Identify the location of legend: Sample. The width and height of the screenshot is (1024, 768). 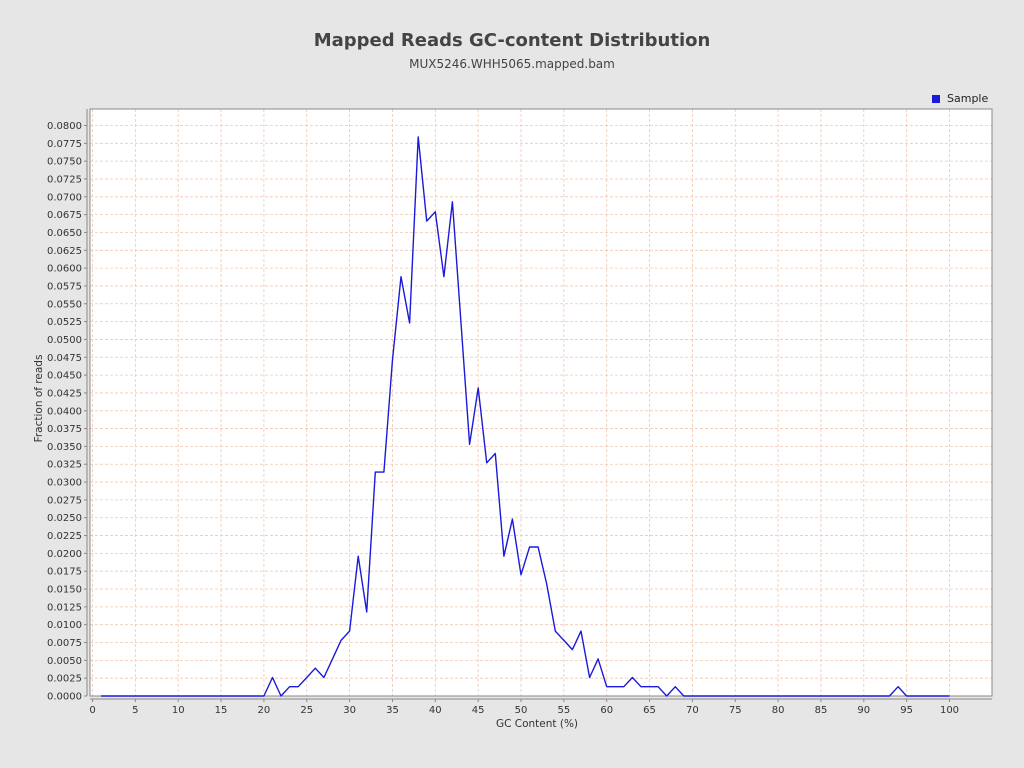
(960, 98).